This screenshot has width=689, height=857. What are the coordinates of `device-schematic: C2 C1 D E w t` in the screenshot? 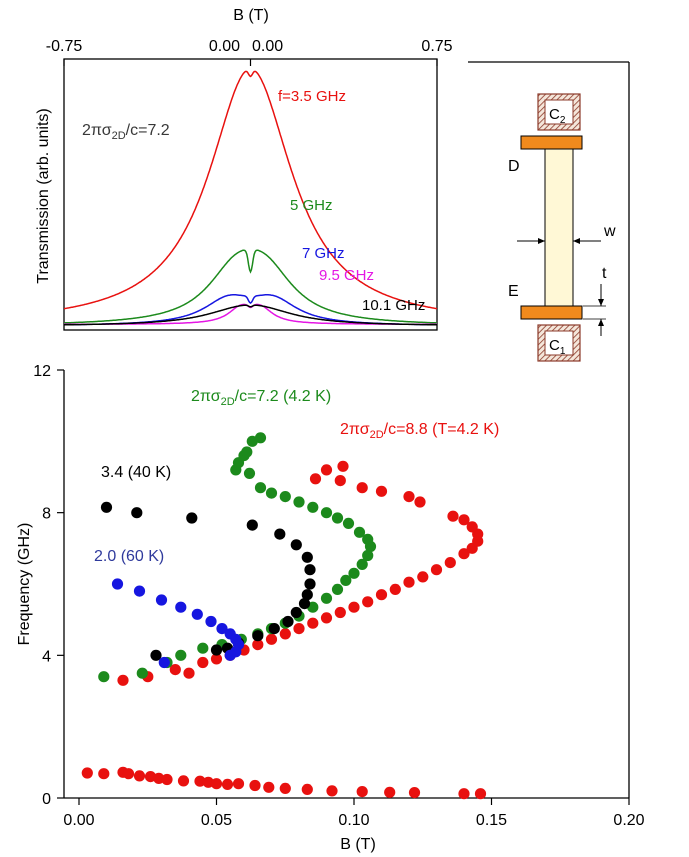 It's located at (562, 227).